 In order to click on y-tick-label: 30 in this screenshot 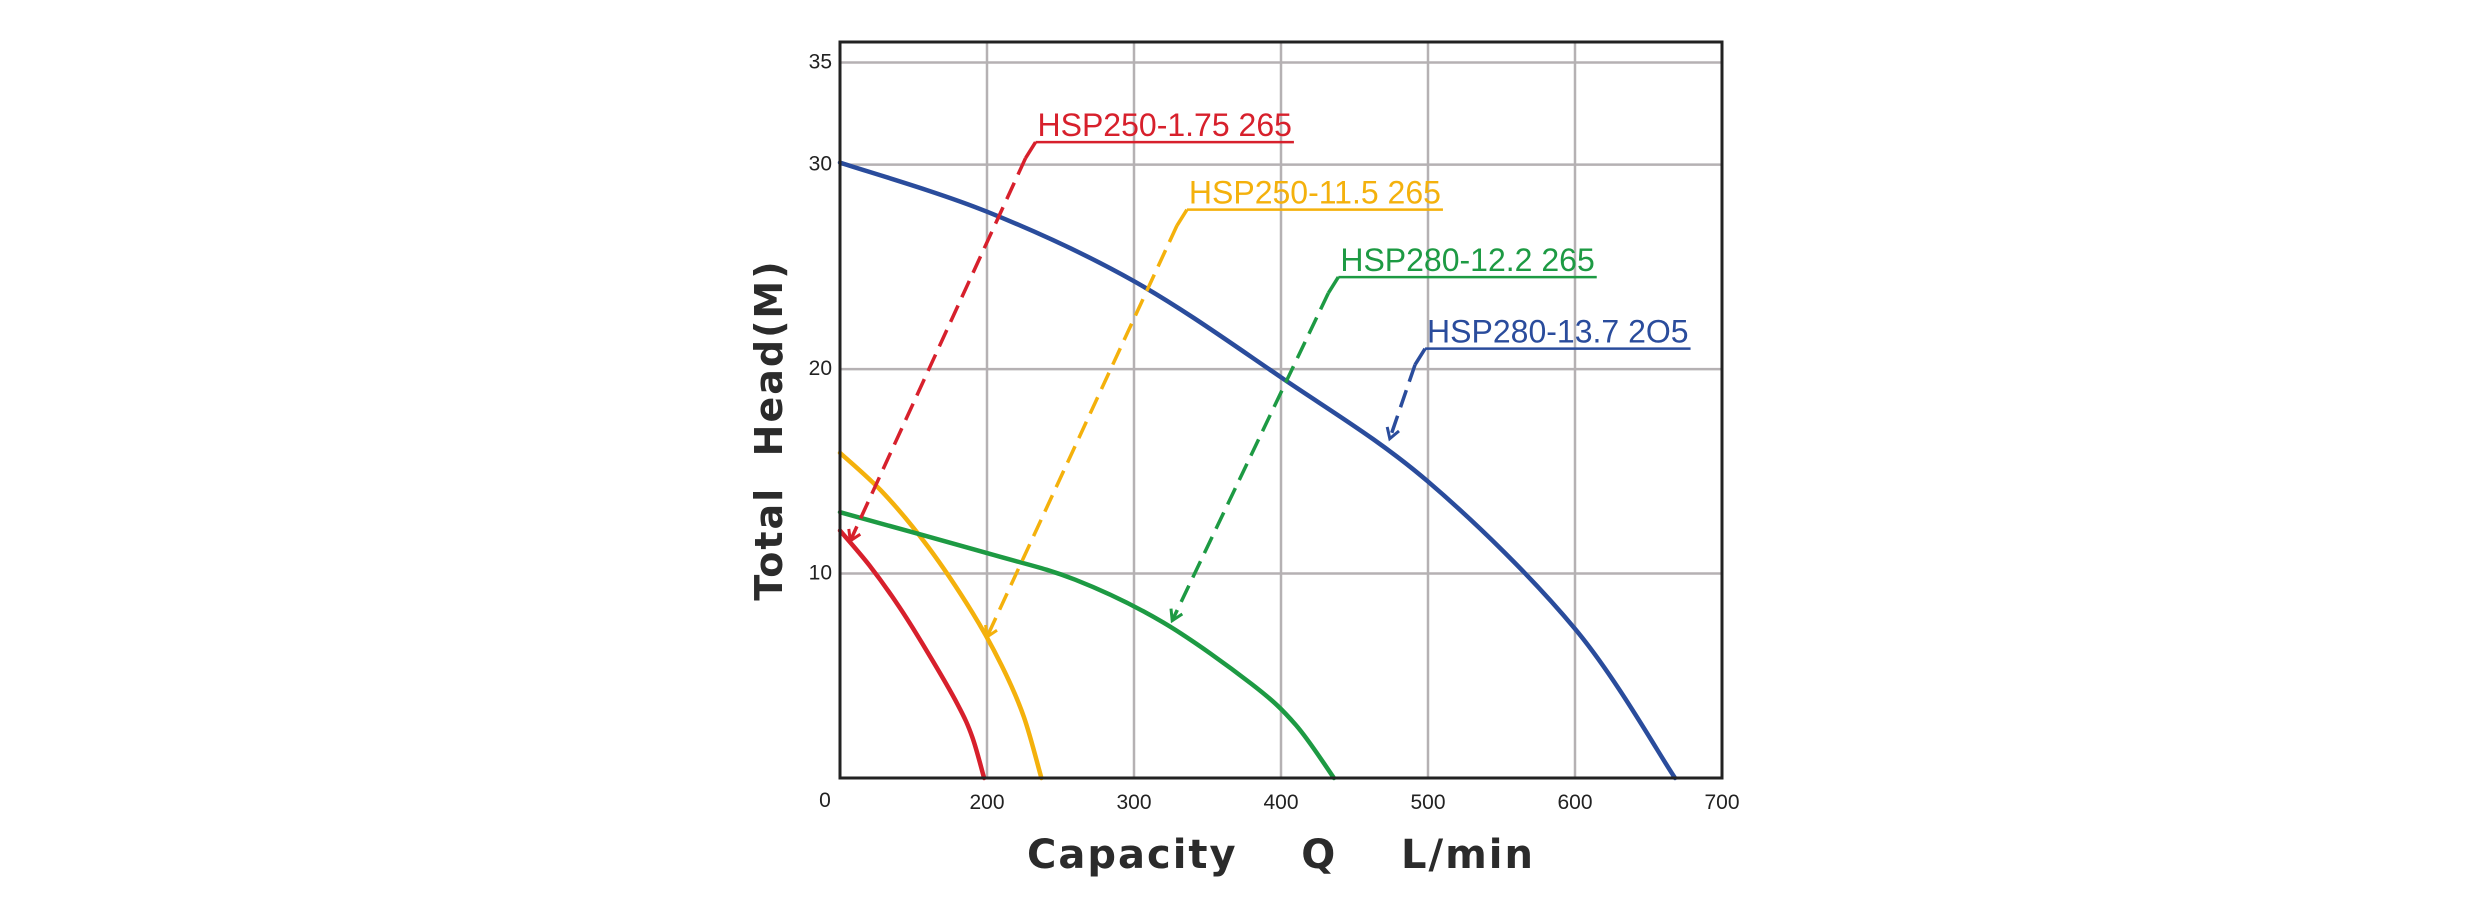, I will do `click(820, 164)`.